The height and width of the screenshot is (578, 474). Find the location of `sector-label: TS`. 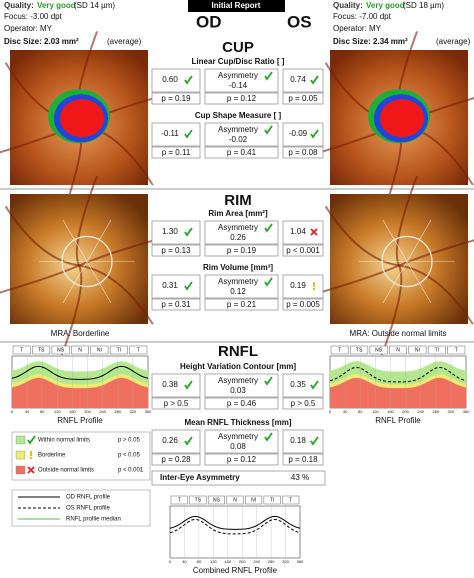

sector-label: TS is located at coordinates (359, 350).